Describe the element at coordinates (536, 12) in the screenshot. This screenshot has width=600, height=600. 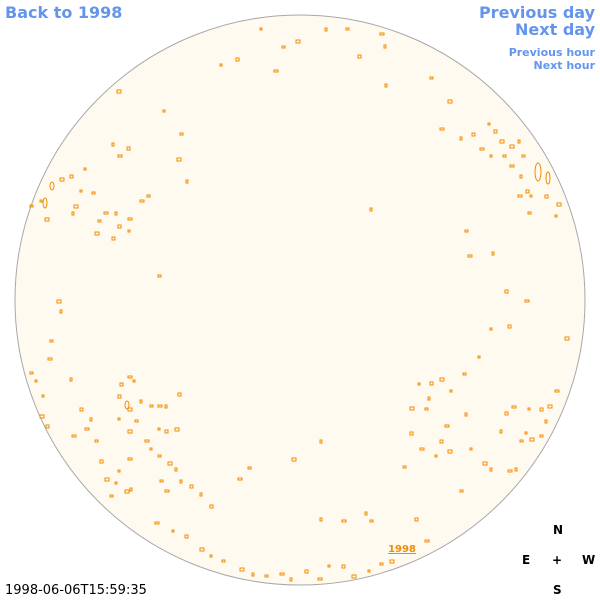
I see `previous-day-link: Previous day` at that location.